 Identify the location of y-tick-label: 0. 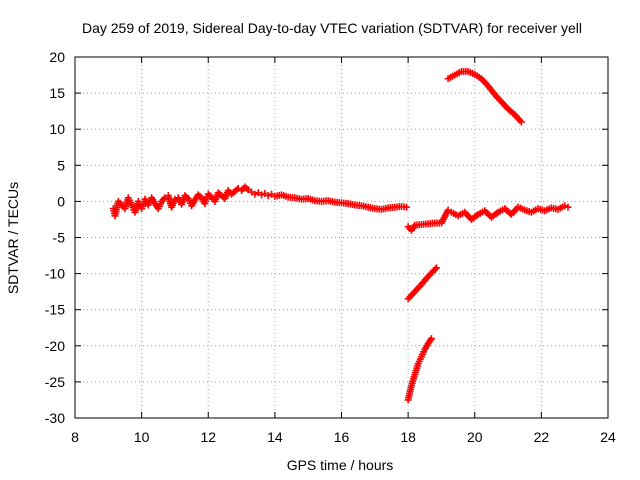
(61, 201).